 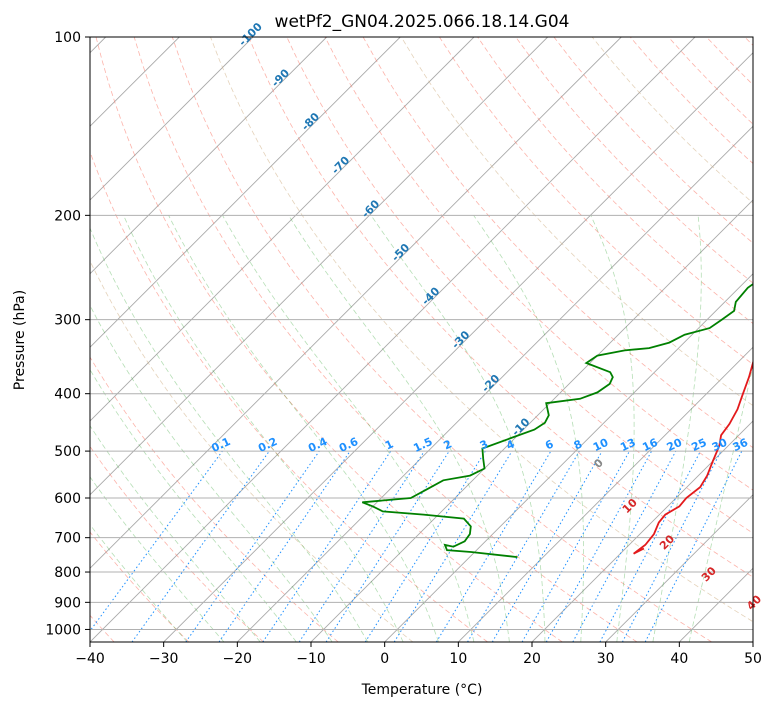 I want to click on isotherm-label: -10, so click(x=520, y=426).